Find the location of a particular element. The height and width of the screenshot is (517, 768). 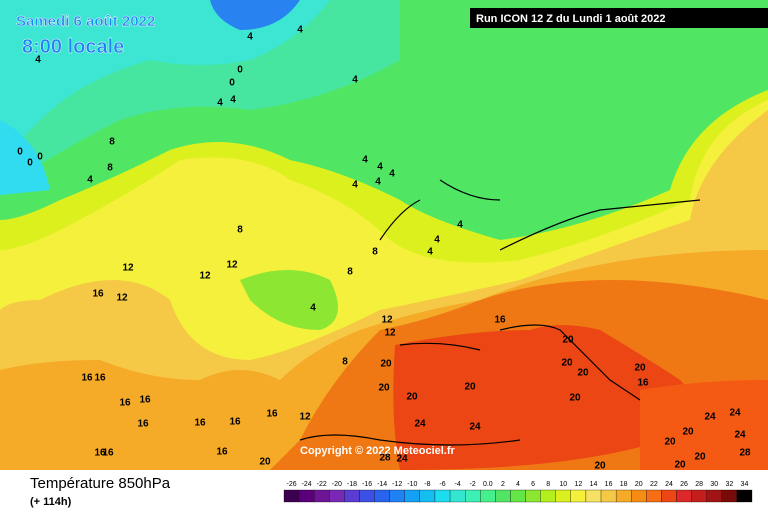

legend-label: -10 is located at coordinates (412, 484).